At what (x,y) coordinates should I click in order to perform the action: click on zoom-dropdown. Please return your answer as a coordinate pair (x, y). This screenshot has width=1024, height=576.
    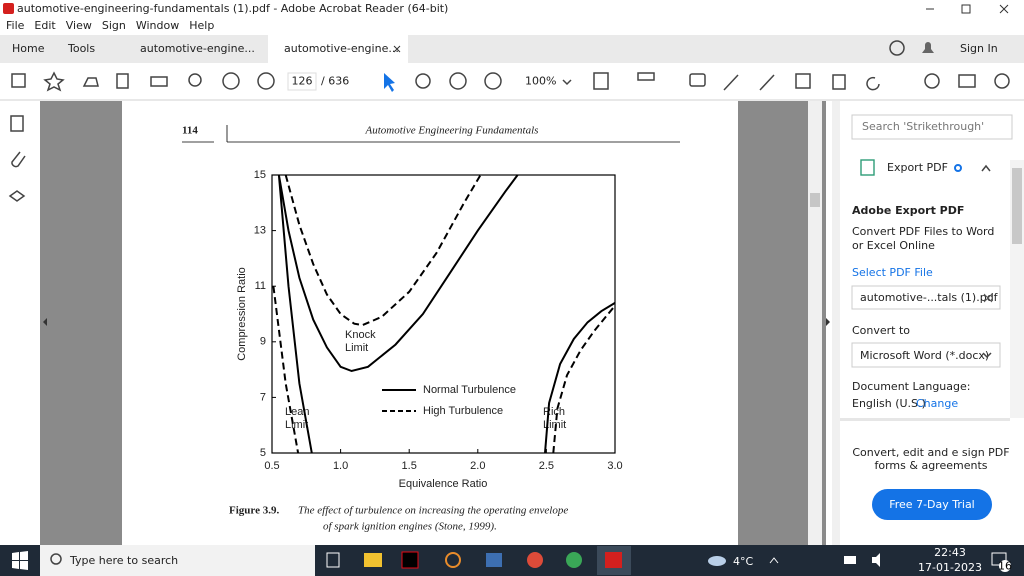
    Looking at the image, I should click on (567, 82).